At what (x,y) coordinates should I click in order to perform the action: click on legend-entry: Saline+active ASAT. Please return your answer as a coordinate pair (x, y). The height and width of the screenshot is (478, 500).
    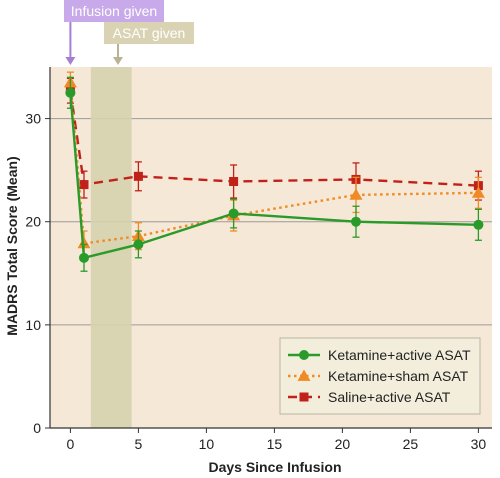
    Looking at the image, I should click on (369, 397).